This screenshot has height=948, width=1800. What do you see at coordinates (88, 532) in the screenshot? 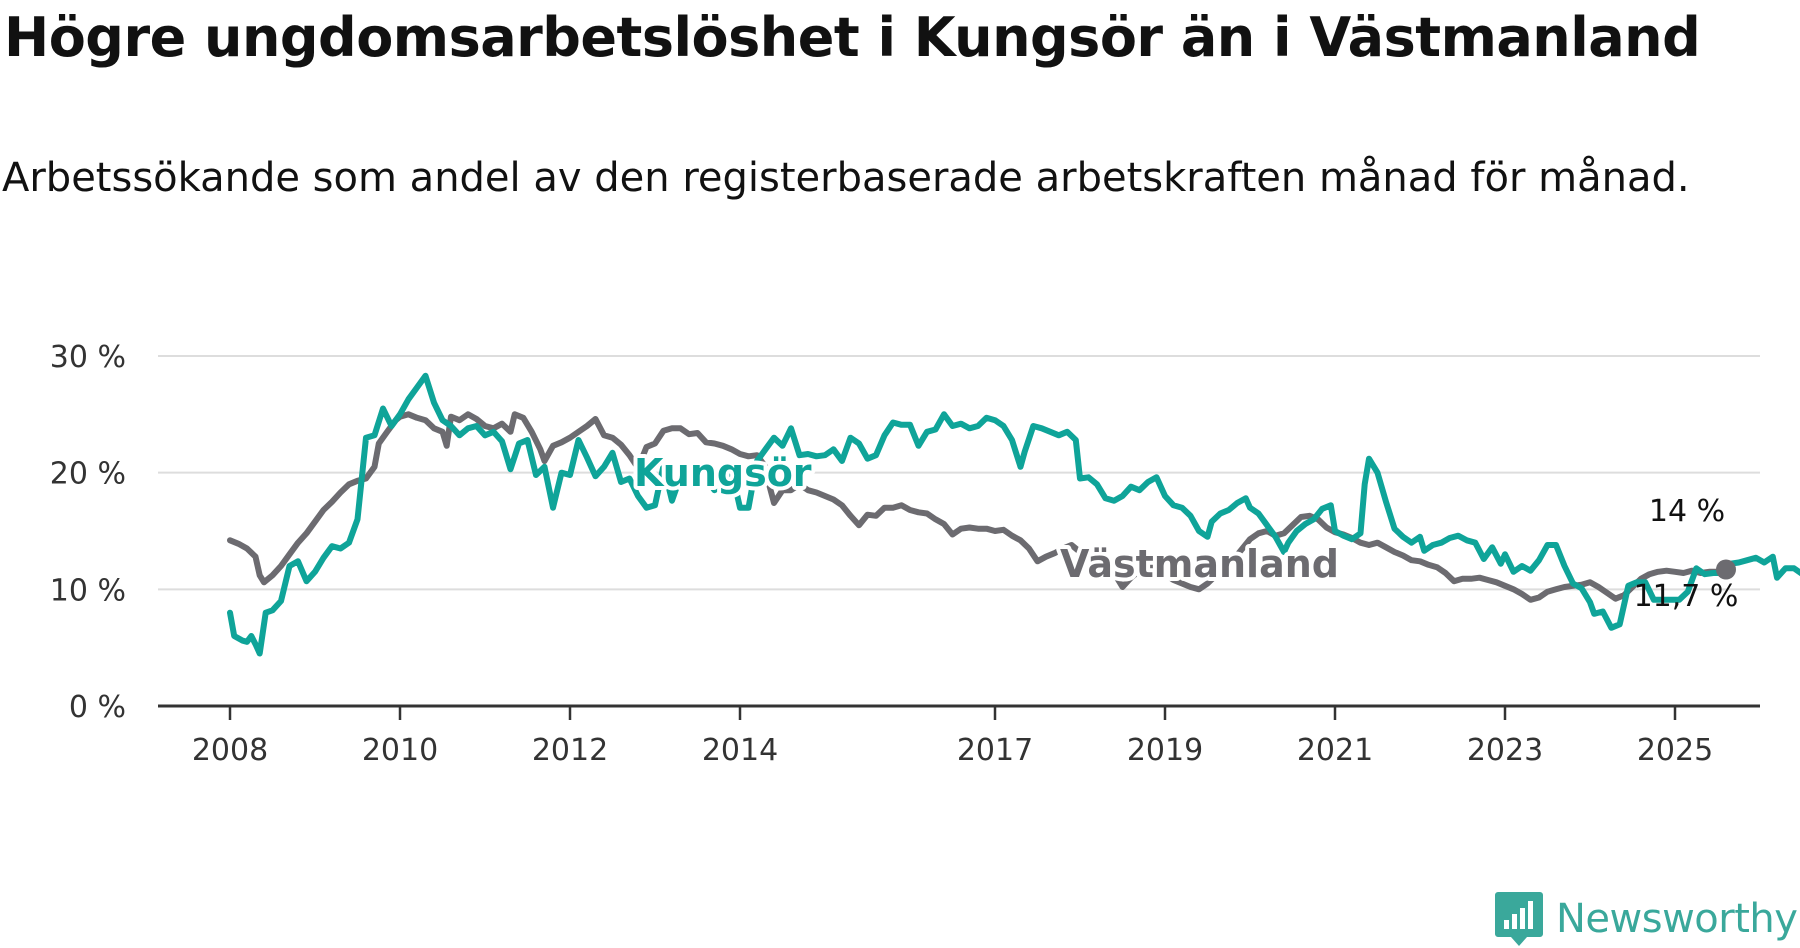
I see `y-axis-ticks: 0 % 10 % 20 % 30 %` at bounding box center [88, 532].